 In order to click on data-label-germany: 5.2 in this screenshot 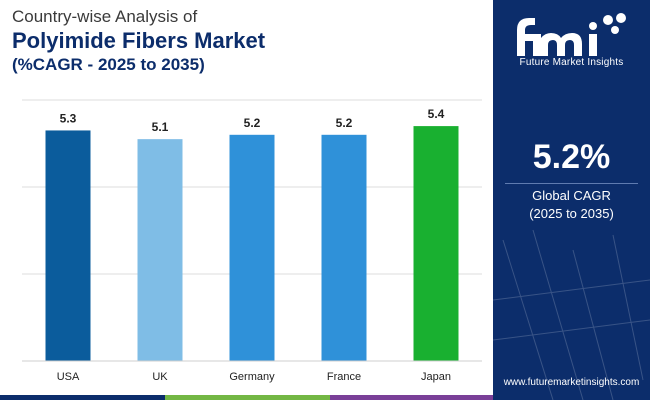, I will do `click(252, 123)`.